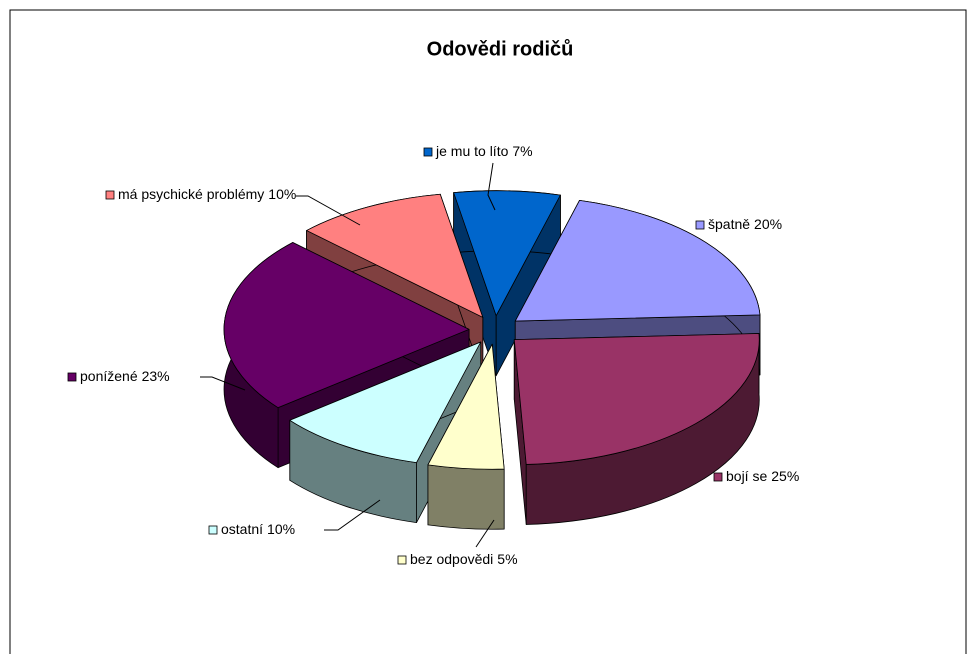  What do you see at coordinates (507, 559) in the screenshot?
I see `value-label: 5%` at bounding box center [507, 559].